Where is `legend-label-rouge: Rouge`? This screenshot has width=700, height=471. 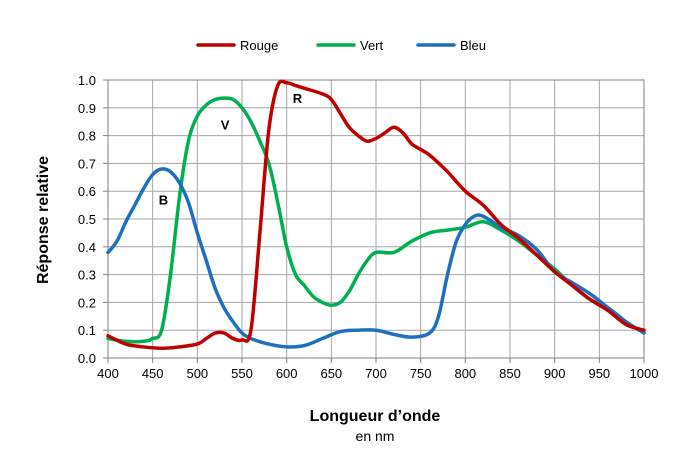
legend-label-rouge: Rouge is located at coordinates (259, 45).